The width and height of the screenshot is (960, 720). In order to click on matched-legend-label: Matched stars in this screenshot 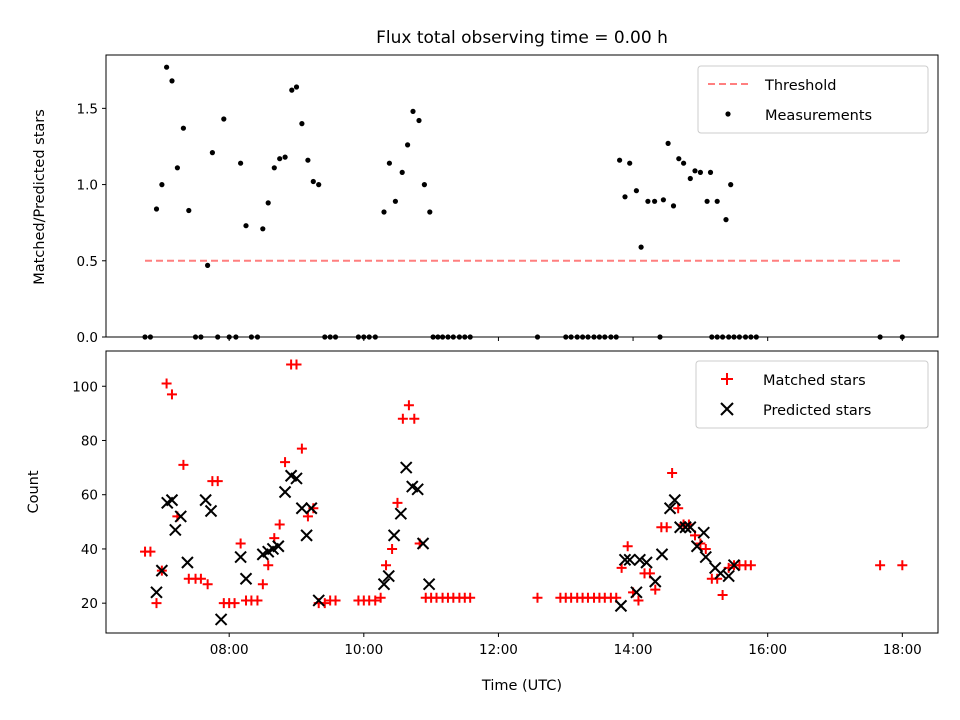, I will do `click(814, 381)`.